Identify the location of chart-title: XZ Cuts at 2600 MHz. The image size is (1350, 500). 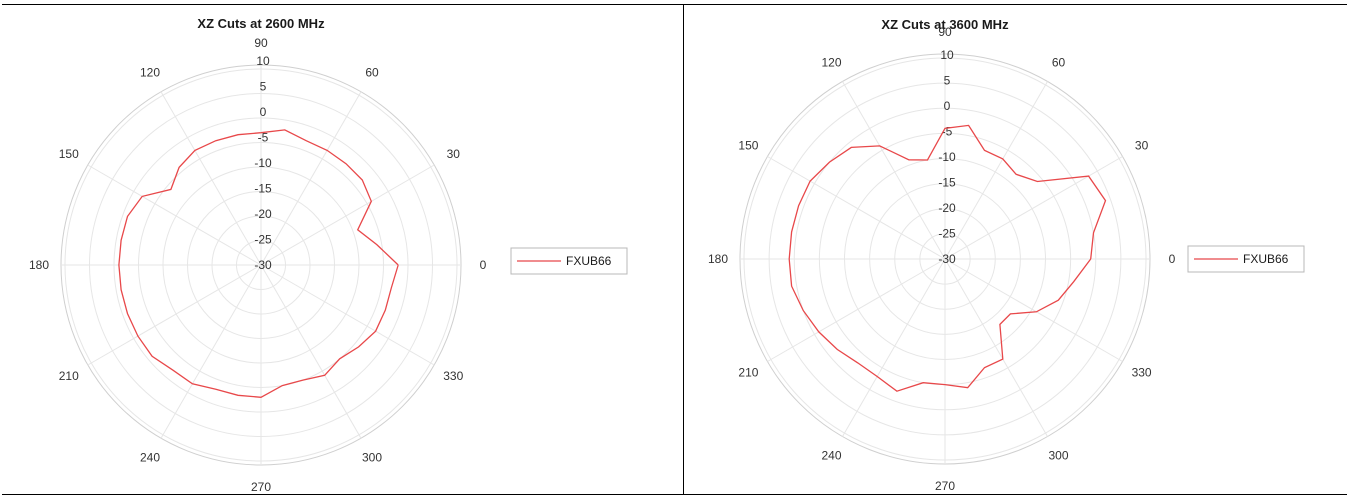
(261, 23).